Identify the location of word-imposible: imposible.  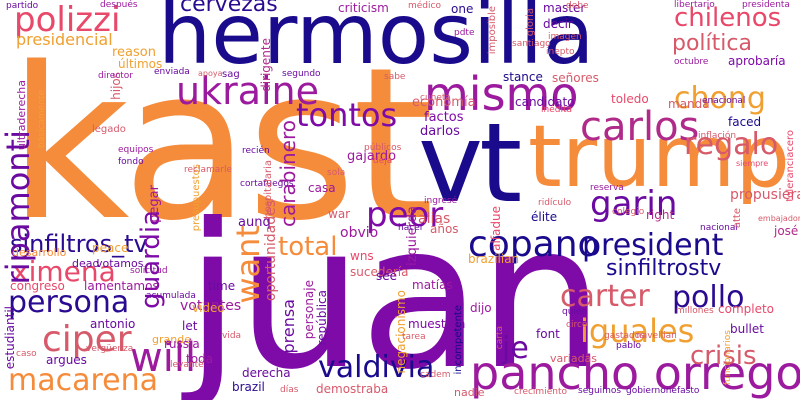
(492, 30).